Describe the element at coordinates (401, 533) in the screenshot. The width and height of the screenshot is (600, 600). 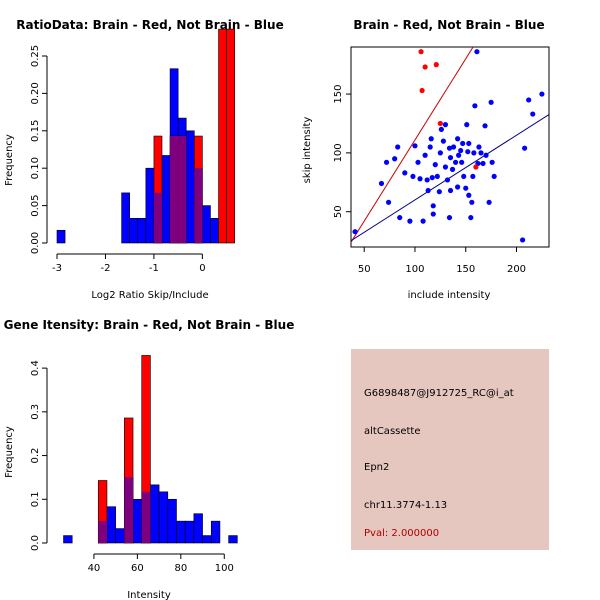
I see `p-value: Pval: 2.000000` at that location.